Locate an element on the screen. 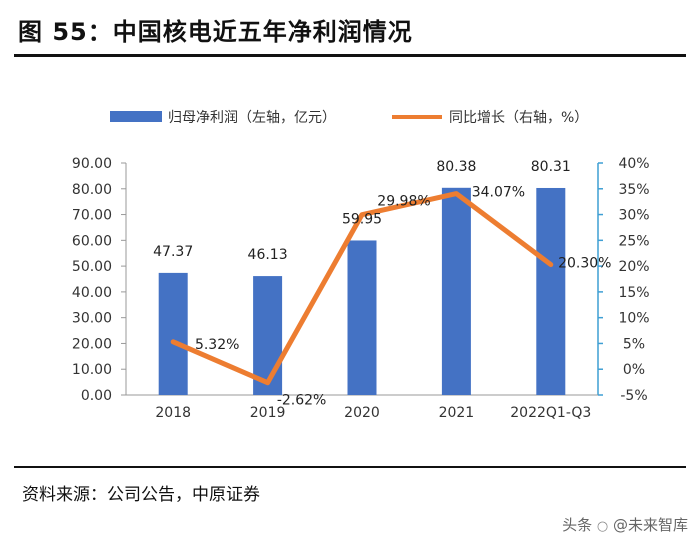 Image resolution: width=700 pixels, height=549 pixels. title-rule is located at coordinates (350, 55).